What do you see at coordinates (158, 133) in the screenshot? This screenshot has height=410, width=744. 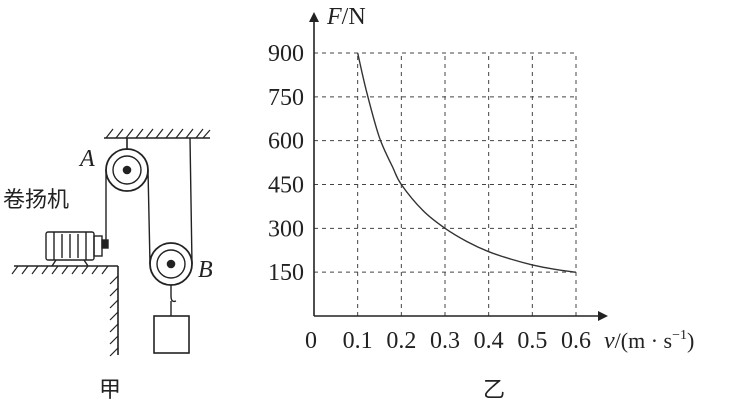 I see `ceiling-hatching` at bounding box center [158, 133].